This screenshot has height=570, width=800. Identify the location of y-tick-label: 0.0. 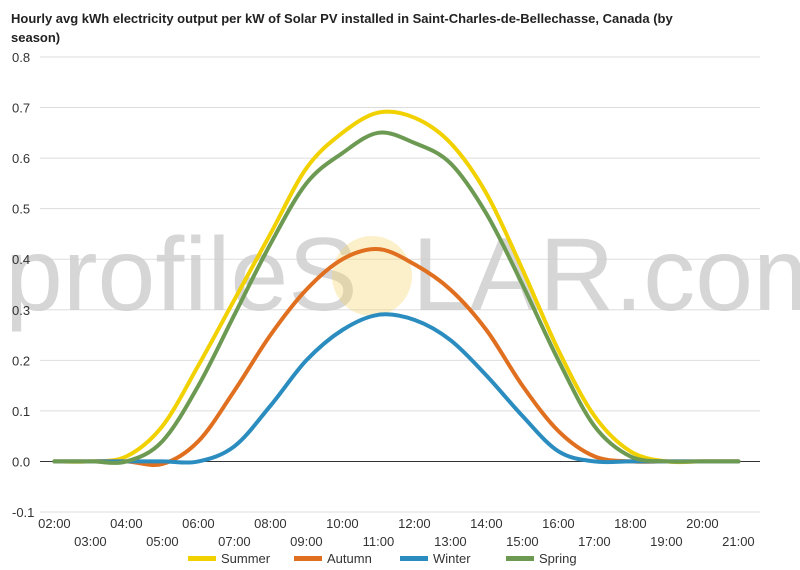
(21, 461).